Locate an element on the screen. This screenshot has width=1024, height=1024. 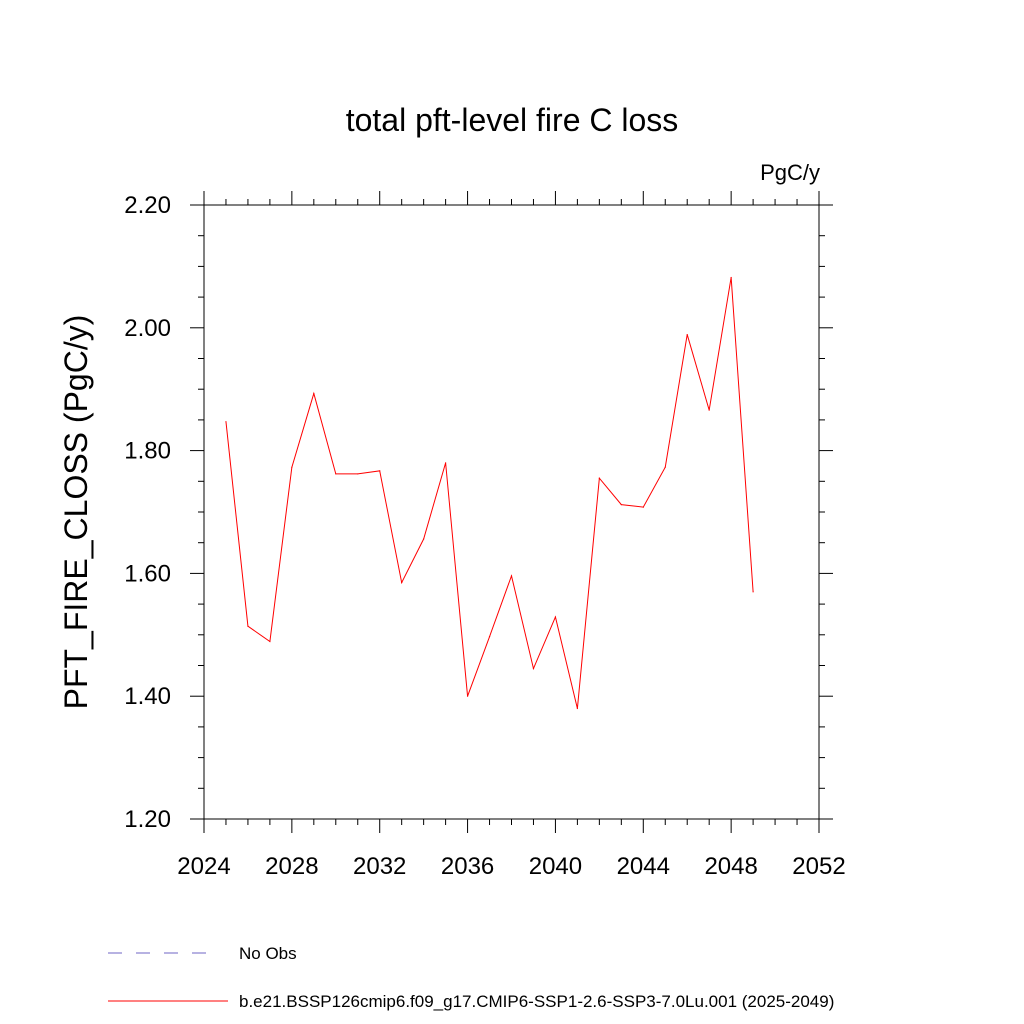
units-label: PgC/y is located at coordinates (790, 172).